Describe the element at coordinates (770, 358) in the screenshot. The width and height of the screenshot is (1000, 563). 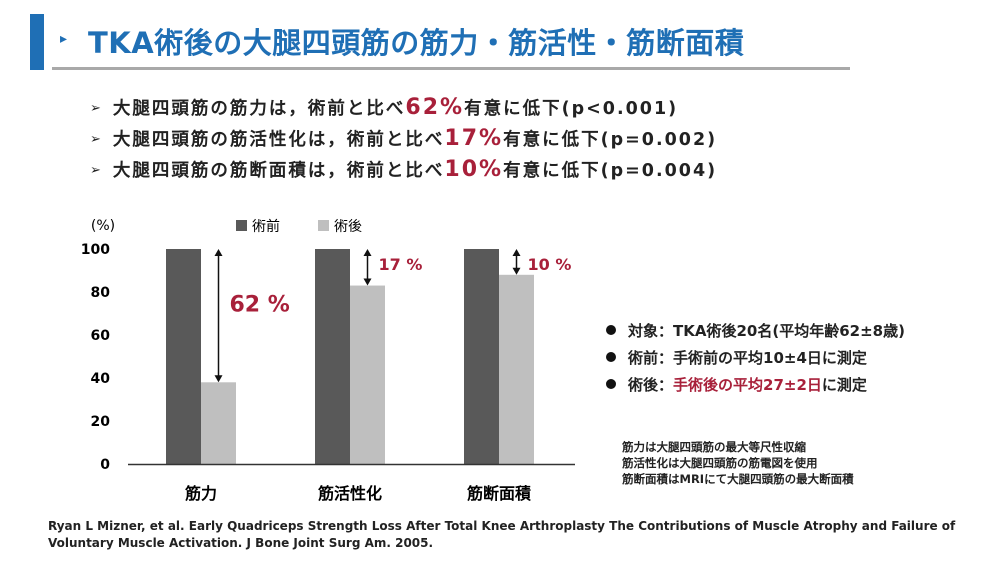
I see `info-text: 手術前の平均10±4日に測定` at that location.